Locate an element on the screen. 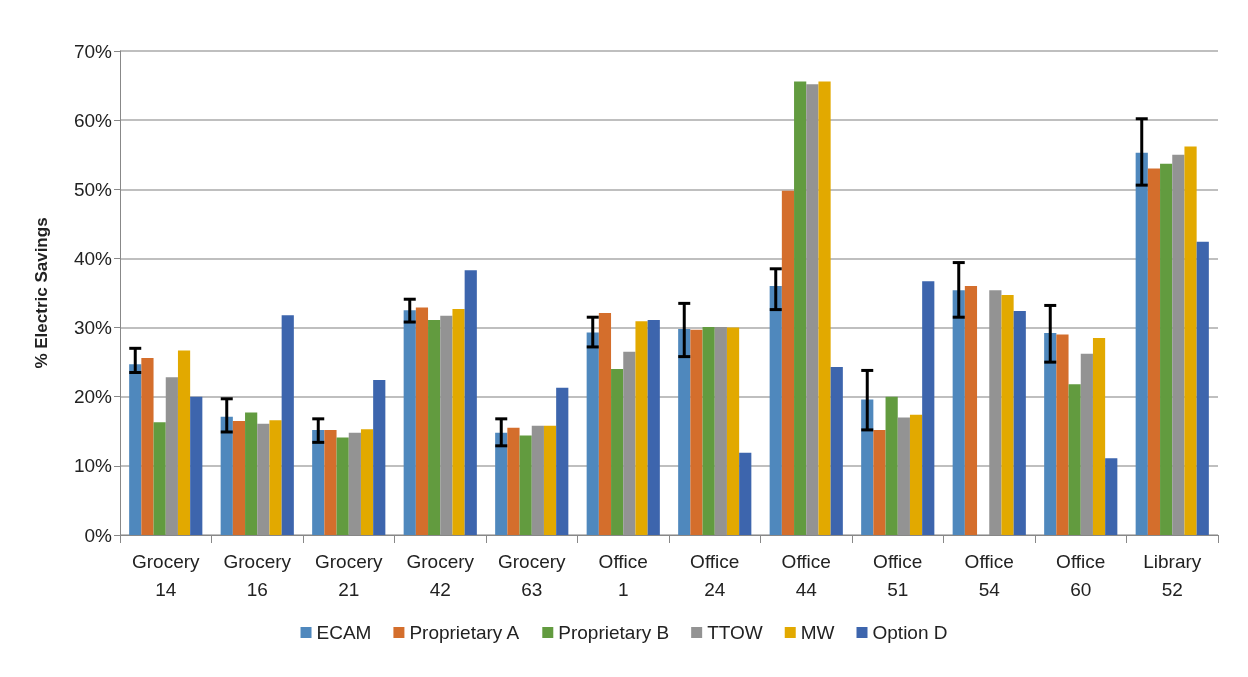 This screenshot has height=677, width=1248. y-tick-label: 50% is located at coordinates (93, 189).